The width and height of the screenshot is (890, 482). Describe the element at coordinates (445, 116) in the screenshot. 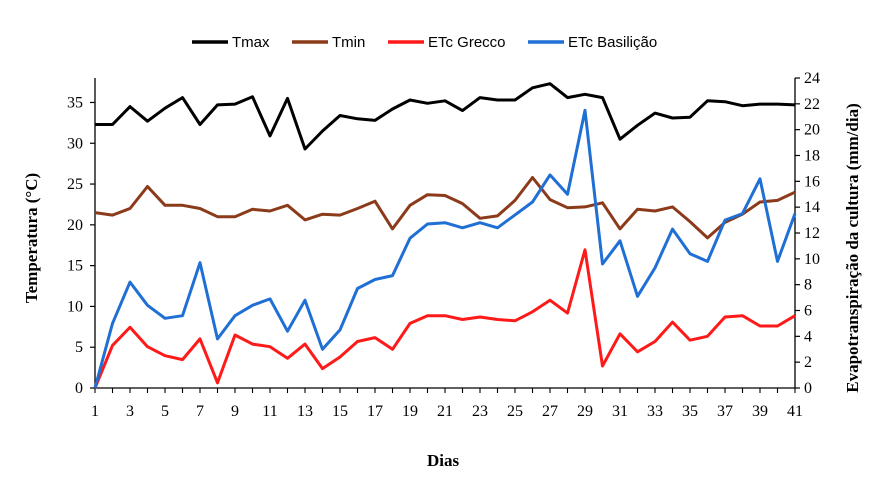

I see `series-line-tmax` at that location.